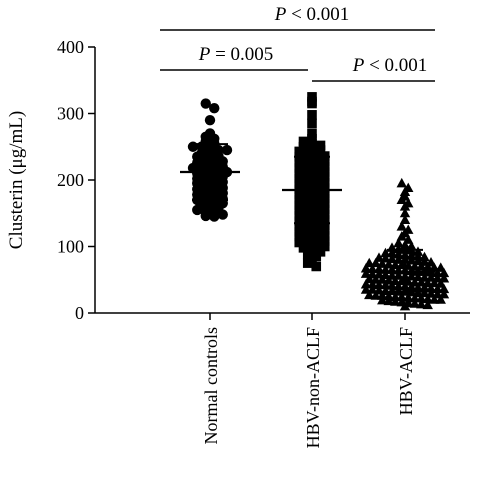 The height and width of the screenshot is (492, 500). What do you see at coordinates (236, 54) in the screenshot?
I see `comparison-label: P = 0.005` at bounding box center [236, 54].